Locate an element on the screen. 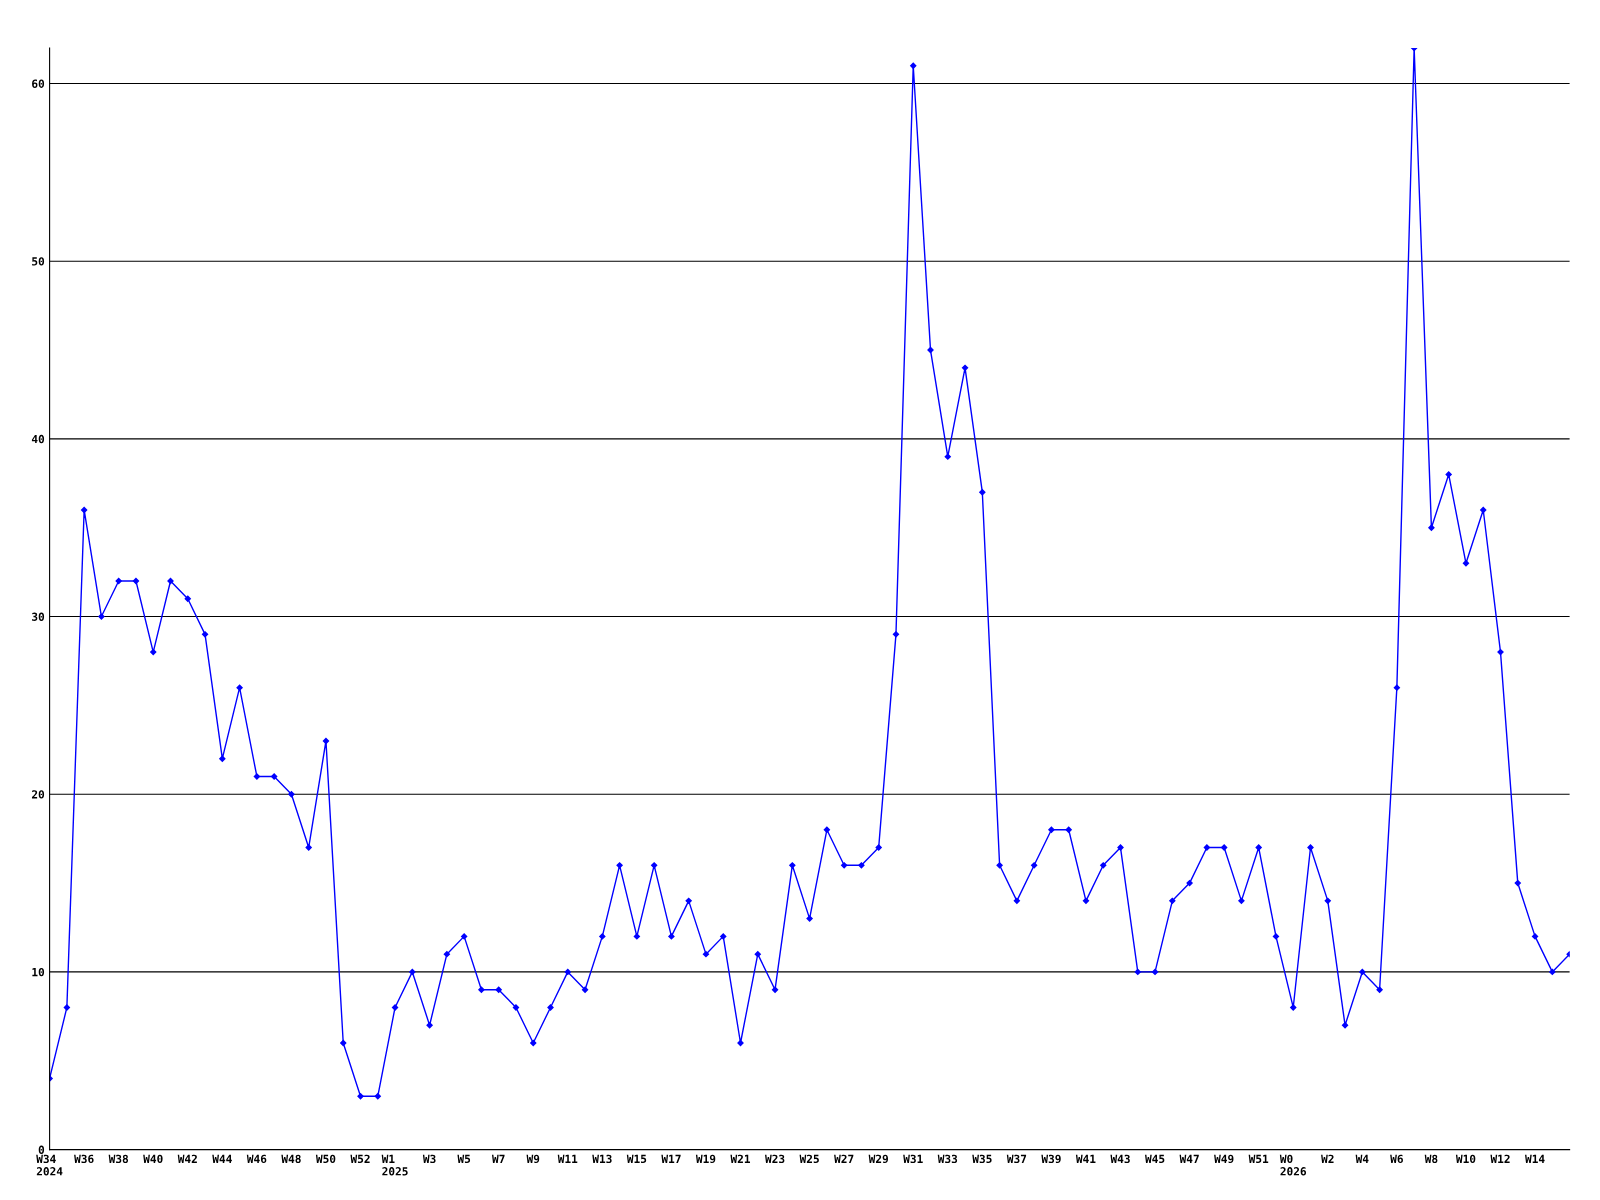 Image resolution: width=1600 pixels, height=1200 pixels. x-tick-label: W45 is located at coordinates (1155, 1159).